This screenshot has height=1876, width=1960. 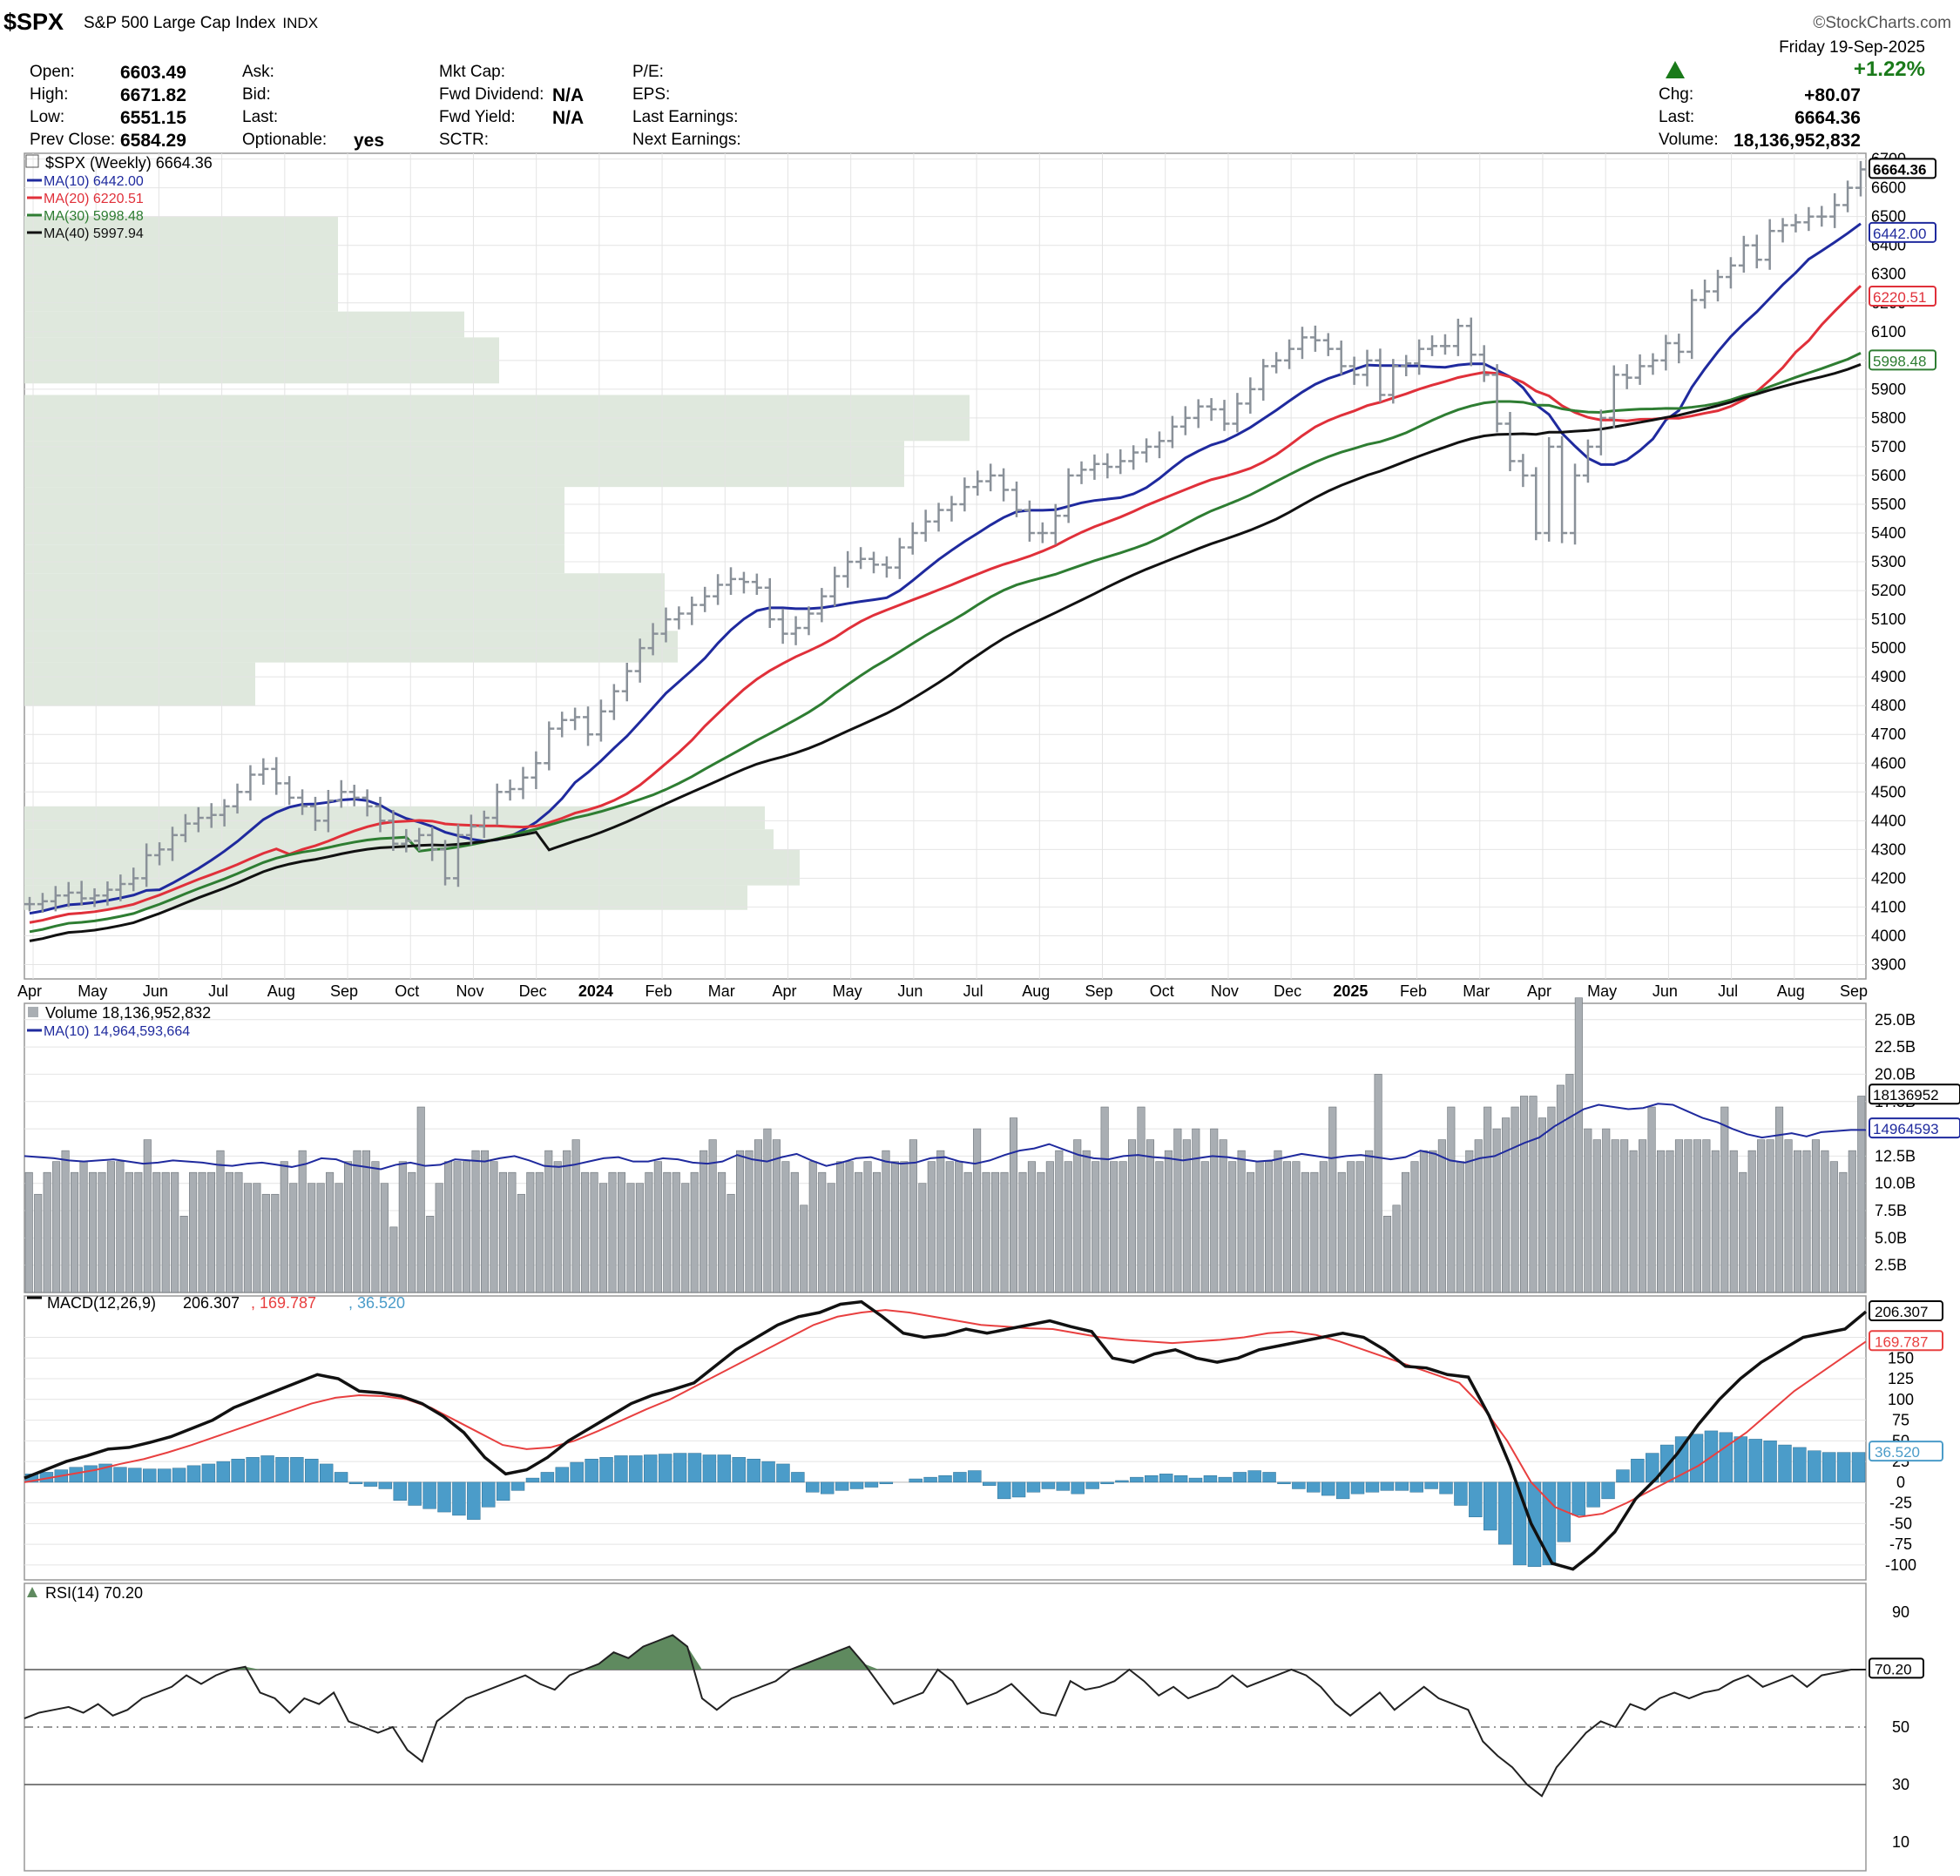 What do you see at coordinates (1901, 1612) in the screenshot?
I see `rsi-tick-label: 90` at bounding box center [1901, 1612].